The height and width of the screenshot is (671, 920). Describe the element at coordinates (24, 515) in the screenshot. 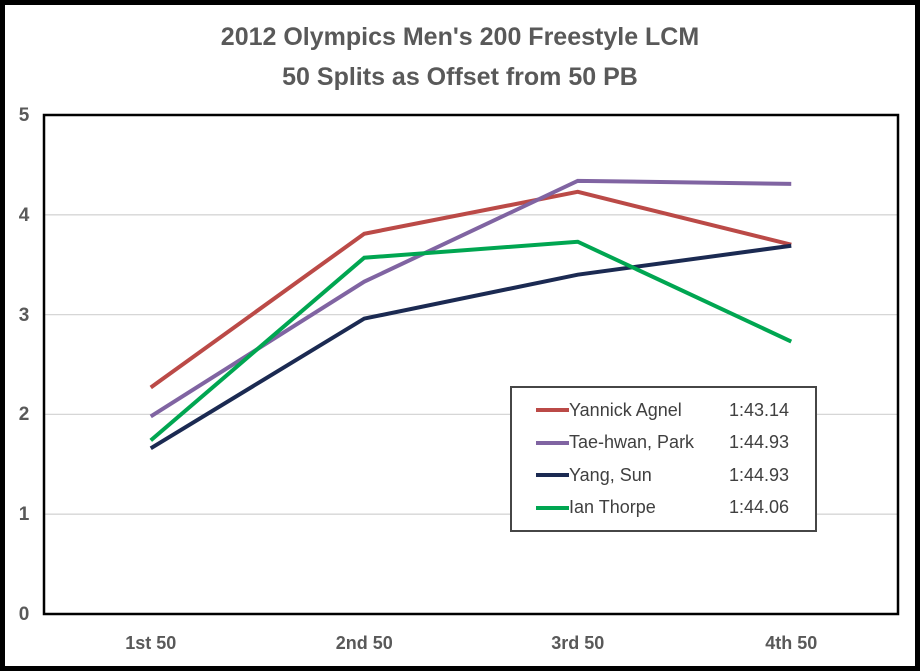

I see `y-tick-label: 1` at that location.